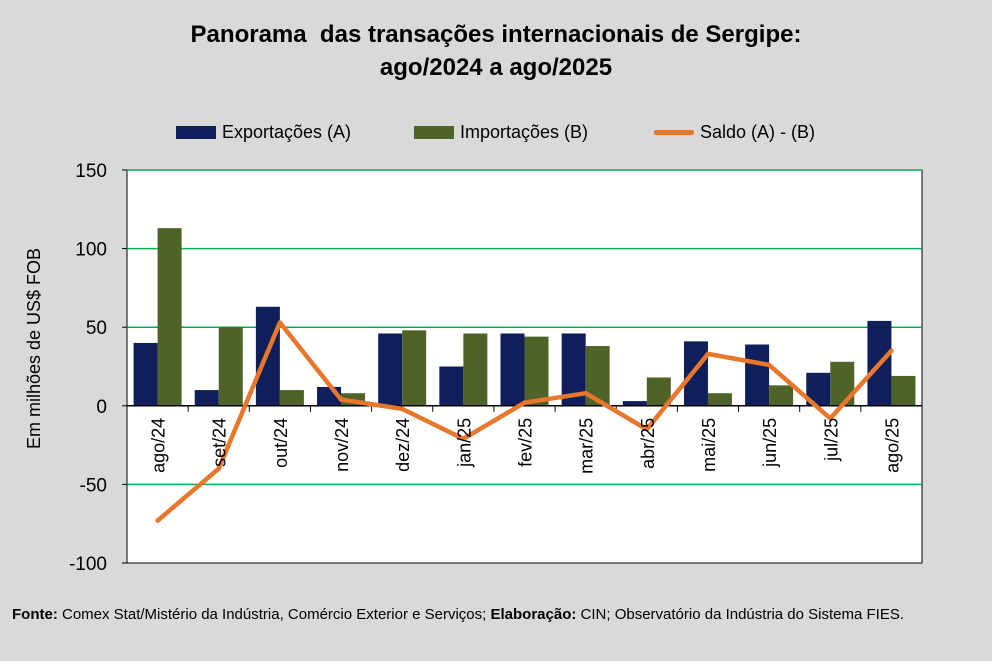 The width and height of the screenshot is (992, 661). I want to click on chart-title-line2: ago/2024 a ago/2025, so click(496, 67).